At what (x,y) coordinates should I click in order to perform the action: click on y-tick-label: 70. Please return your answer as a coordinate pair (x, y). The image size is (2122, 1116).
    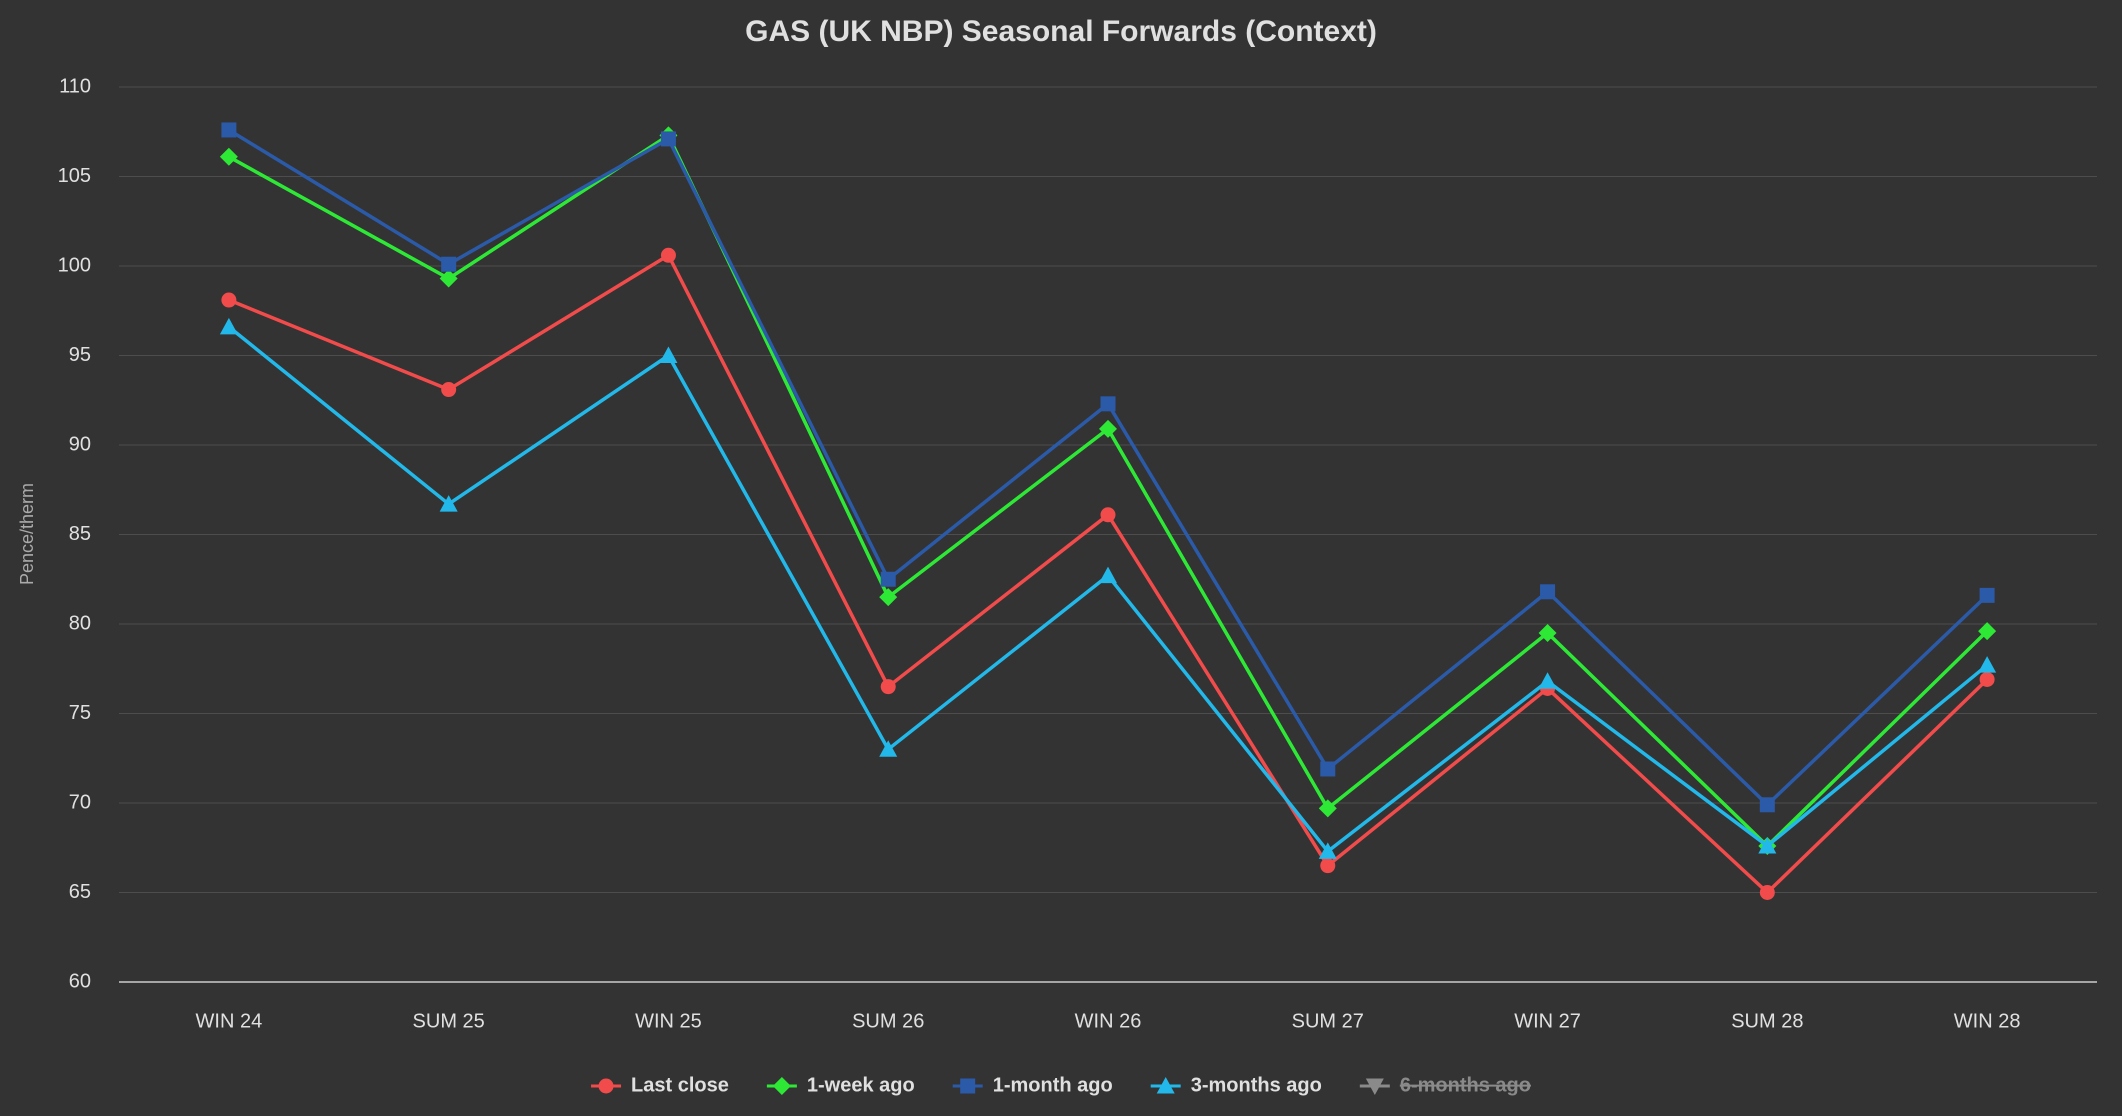
    Looking at the image, I should click on (80, 802).